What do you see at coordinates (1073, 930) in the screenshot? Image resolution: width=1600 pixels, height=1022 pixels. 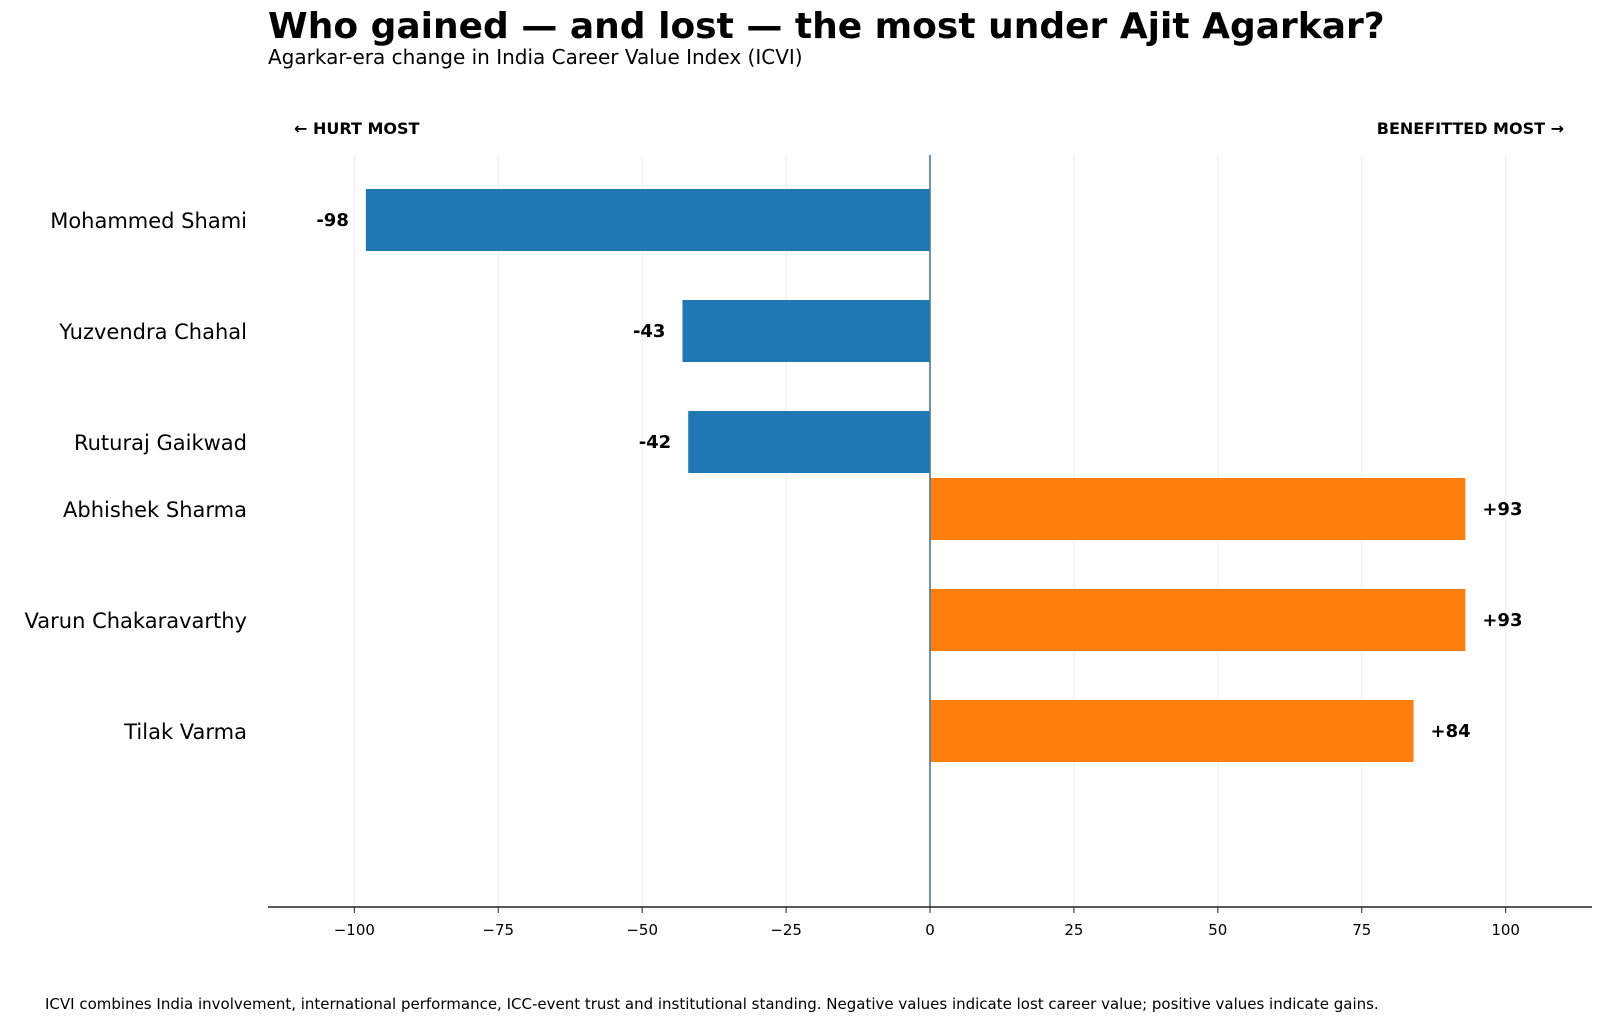 I see `x-tick-label: 25` at bounding box center [1073, 930].